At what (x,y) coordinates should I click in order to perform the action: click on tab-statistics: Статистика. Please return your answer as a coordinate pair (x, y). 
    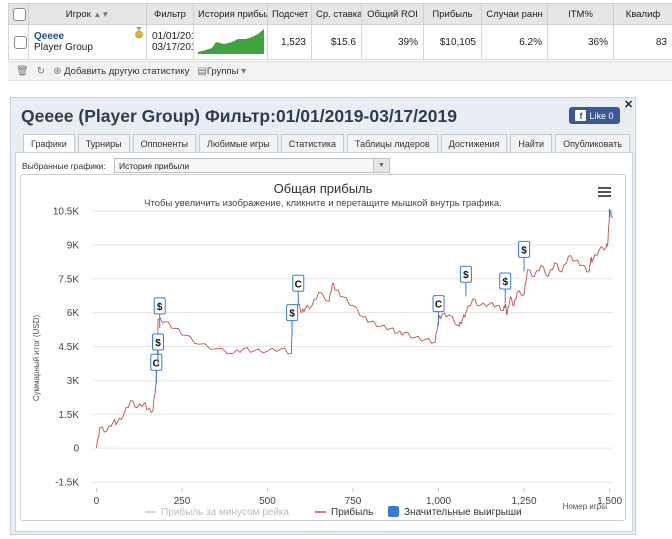
    Looking at the image, I should click on (312, 143).